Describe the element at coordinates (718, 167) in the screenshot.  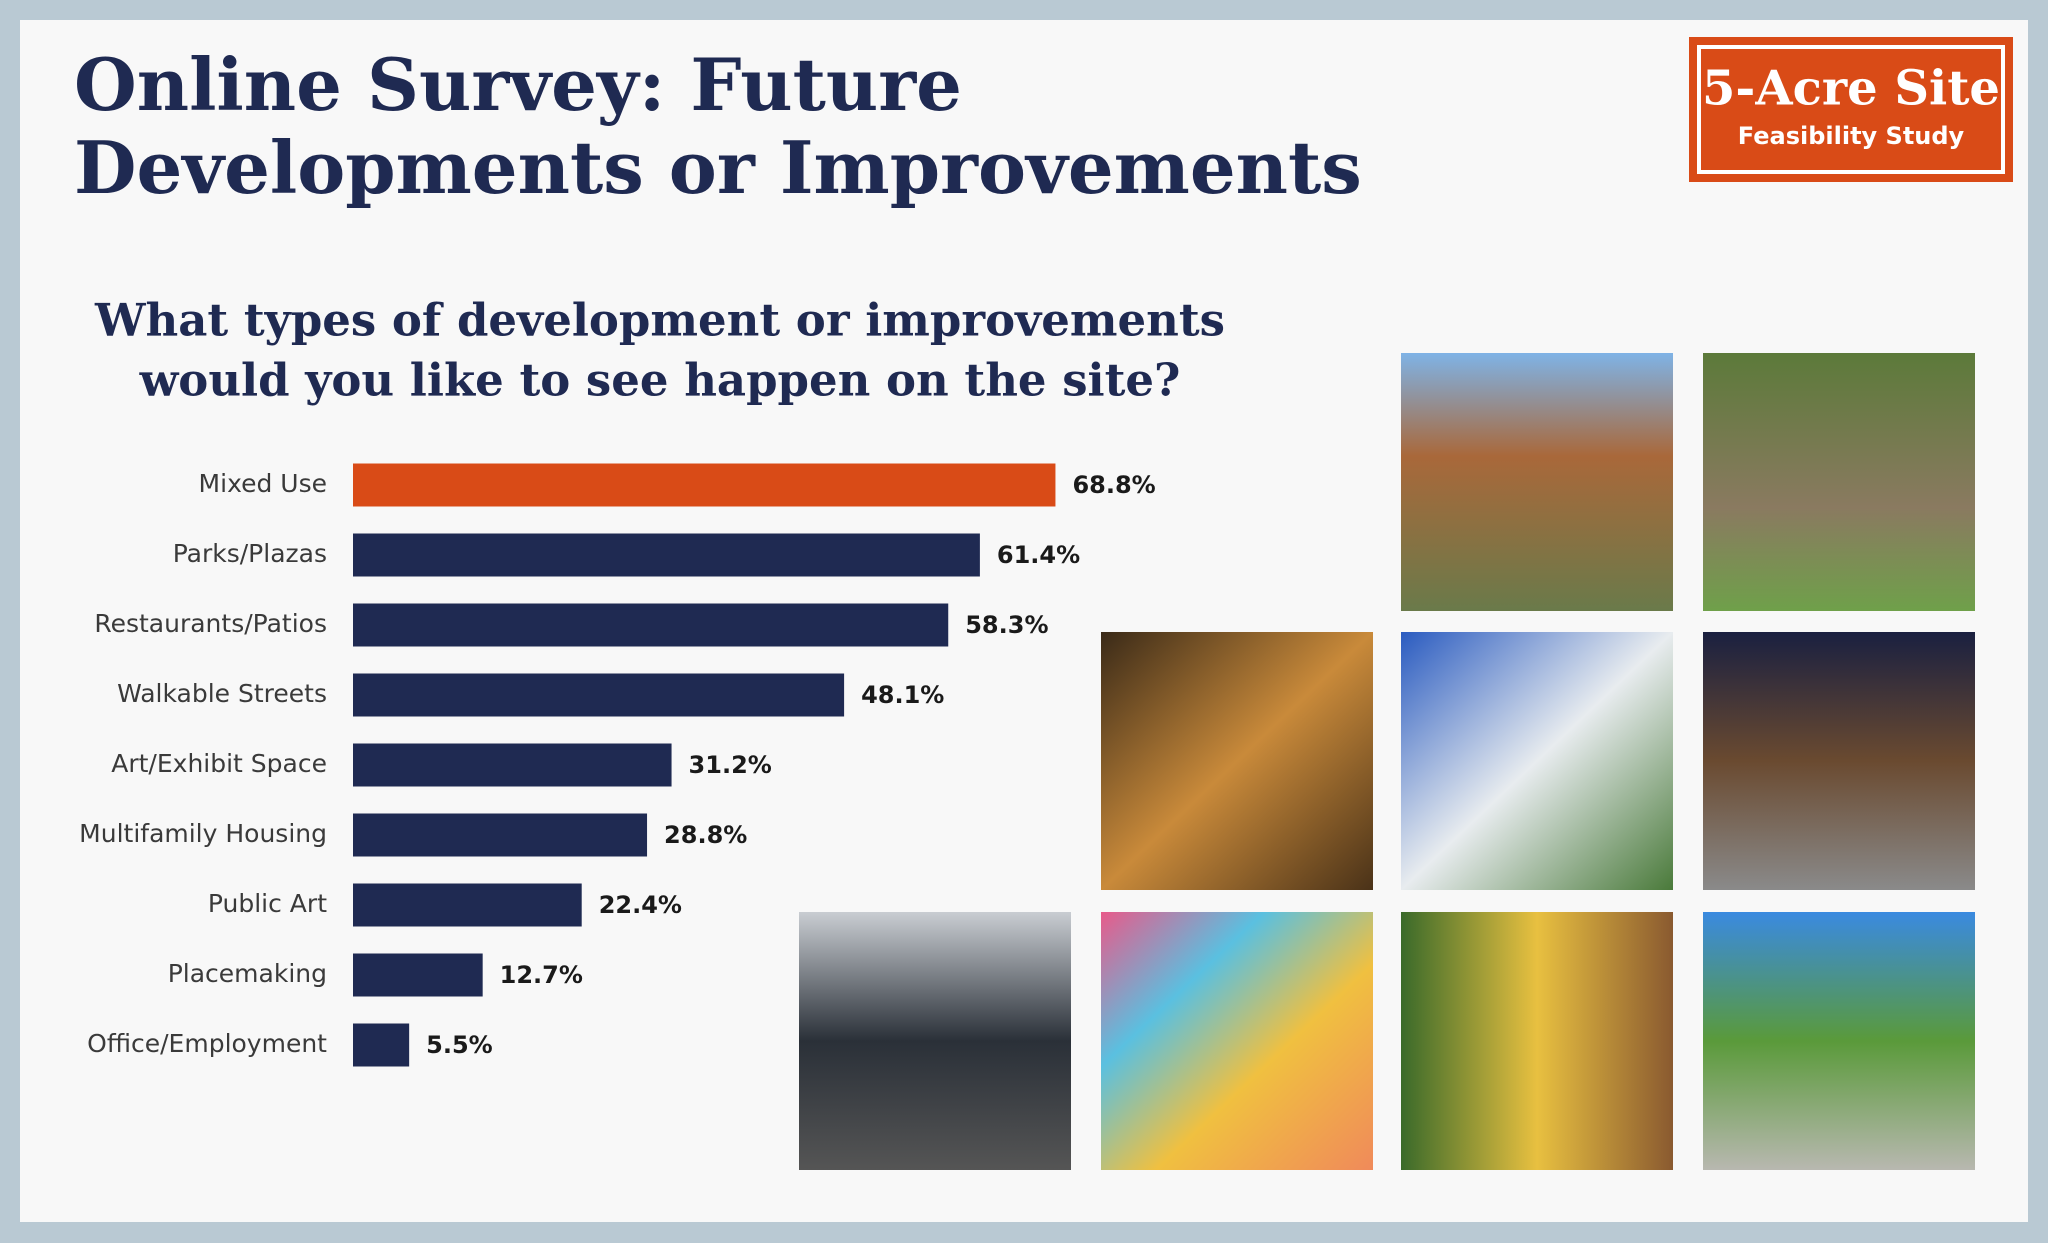
I see `slide-title: Developments or Improvements` at that location.